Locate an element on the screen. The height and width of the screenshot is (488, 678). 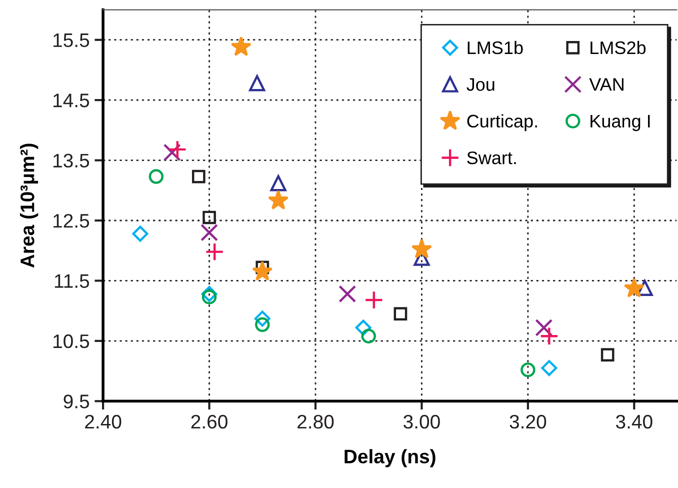
legend-label: Curticap. is located at coordinates (502, 123).